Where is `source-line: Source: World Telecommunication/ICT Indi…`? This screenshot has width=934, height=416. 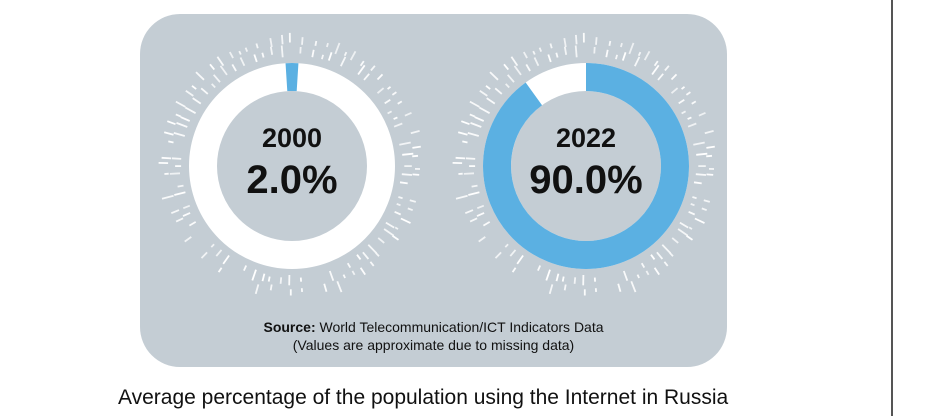 source-line: Source: World Telecommunication/ICT Indi… is located at coordinates (433, 327).